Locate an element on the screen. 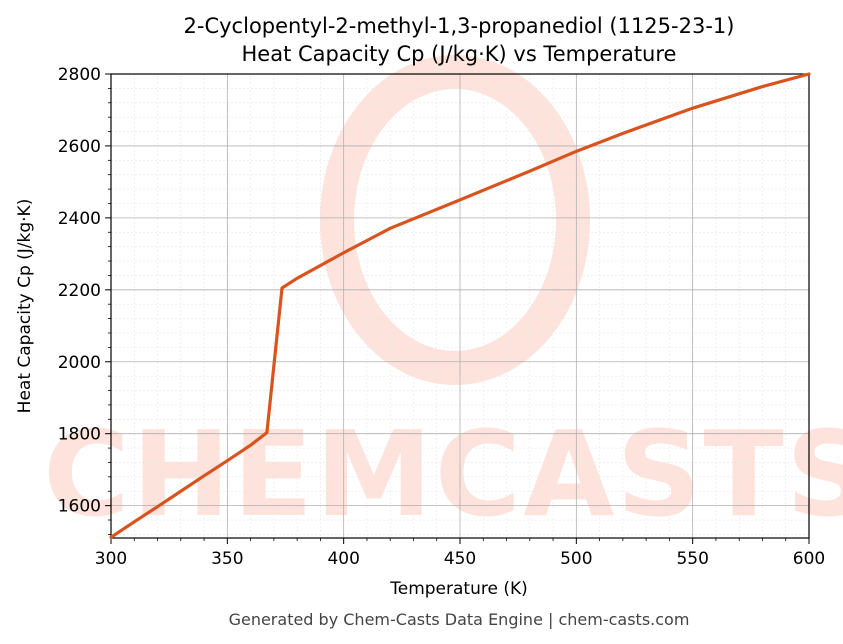 The width and height of the screenshot is (843, 644). y-axis-label: Heat Capacity Cp (J/kg·K) is located at coordinates (25, 306).